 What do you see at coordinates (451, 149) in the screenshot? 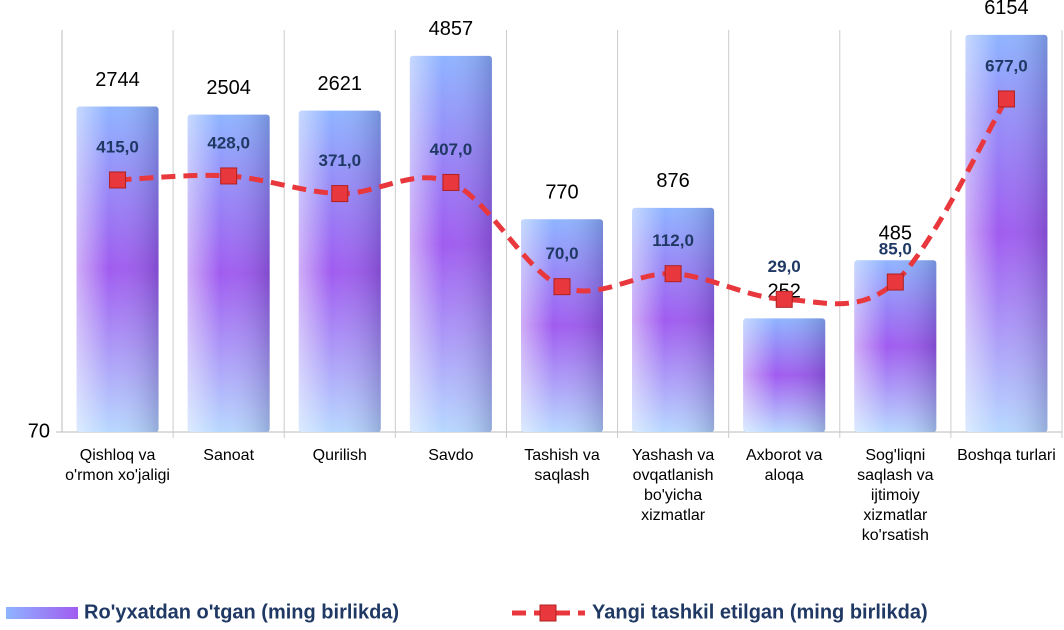
I see `data-label: 407,0` at bounding box center [451, 149].